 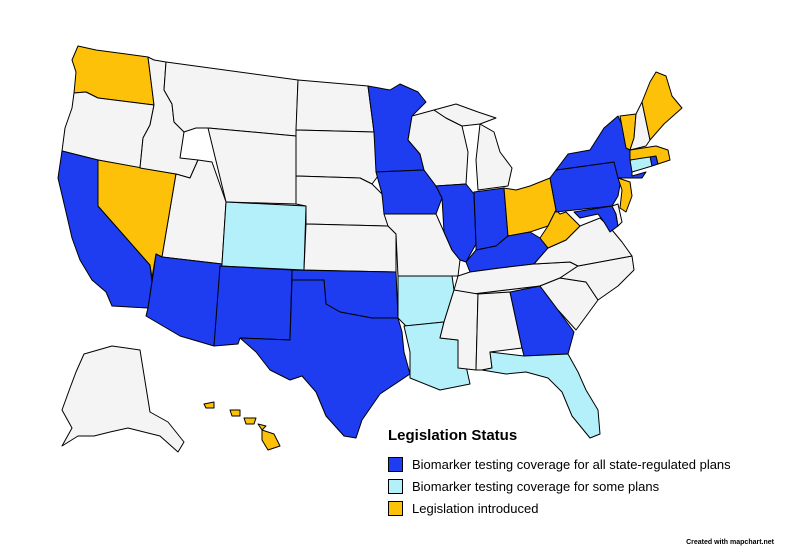 I want to click on mapchart-credit: Created with mapchart.net, so click(x=730, y=542).